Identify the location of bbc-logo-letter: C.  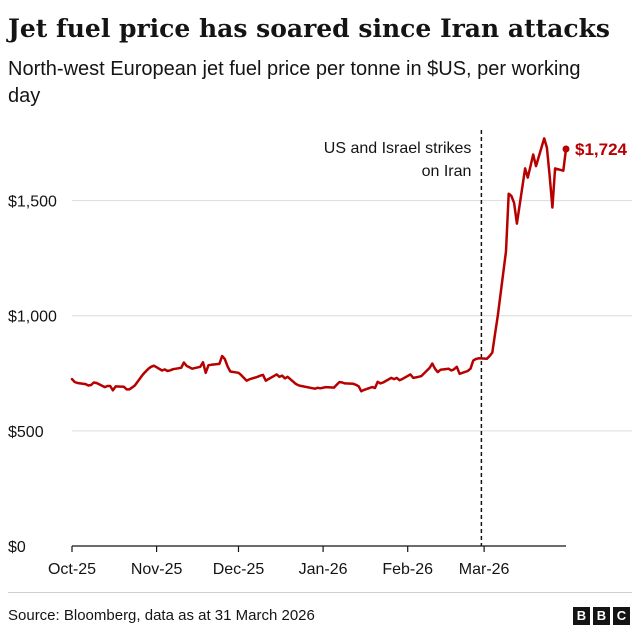
(621, 616).